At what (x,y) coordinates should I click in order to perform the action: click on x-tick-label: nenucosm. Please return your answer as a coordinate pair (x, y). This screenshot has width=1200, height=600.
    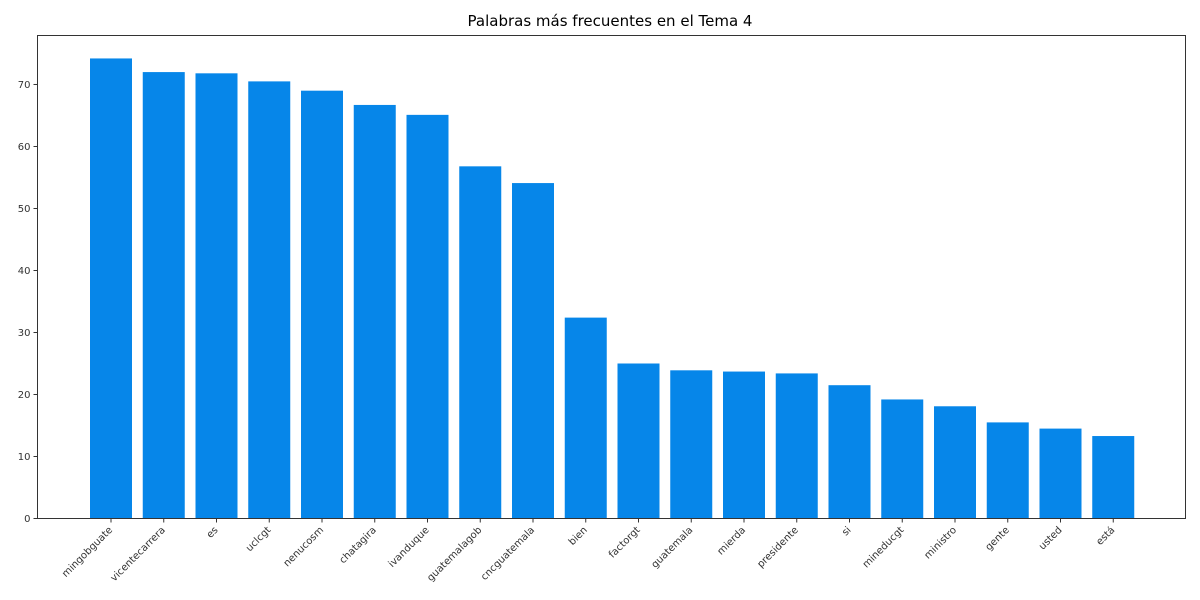
    Looking at the image, I should click on (304, 547).